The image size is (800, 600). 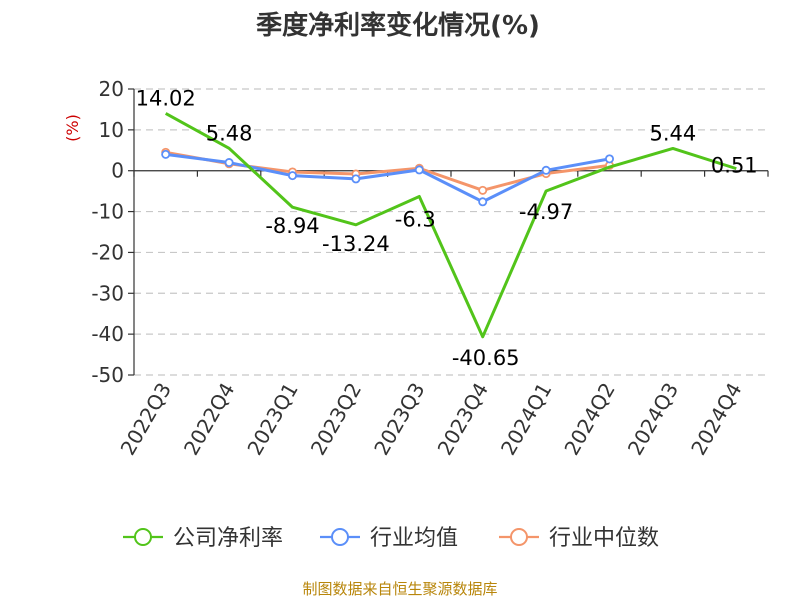 What do you see at coordinates (589, 419) in the screenshot?
I see `x-tick-label: 2024Q2` at bounding box center [589, 419].